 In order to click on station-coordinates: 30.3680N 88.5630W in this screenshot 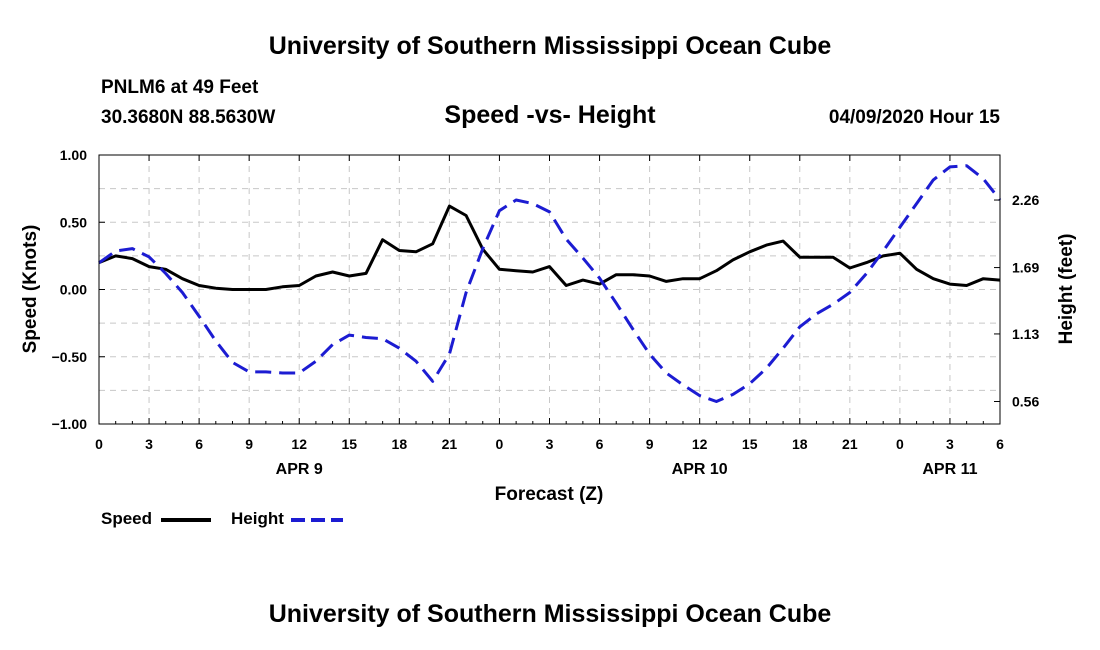, I will do `click(188, 117)`.